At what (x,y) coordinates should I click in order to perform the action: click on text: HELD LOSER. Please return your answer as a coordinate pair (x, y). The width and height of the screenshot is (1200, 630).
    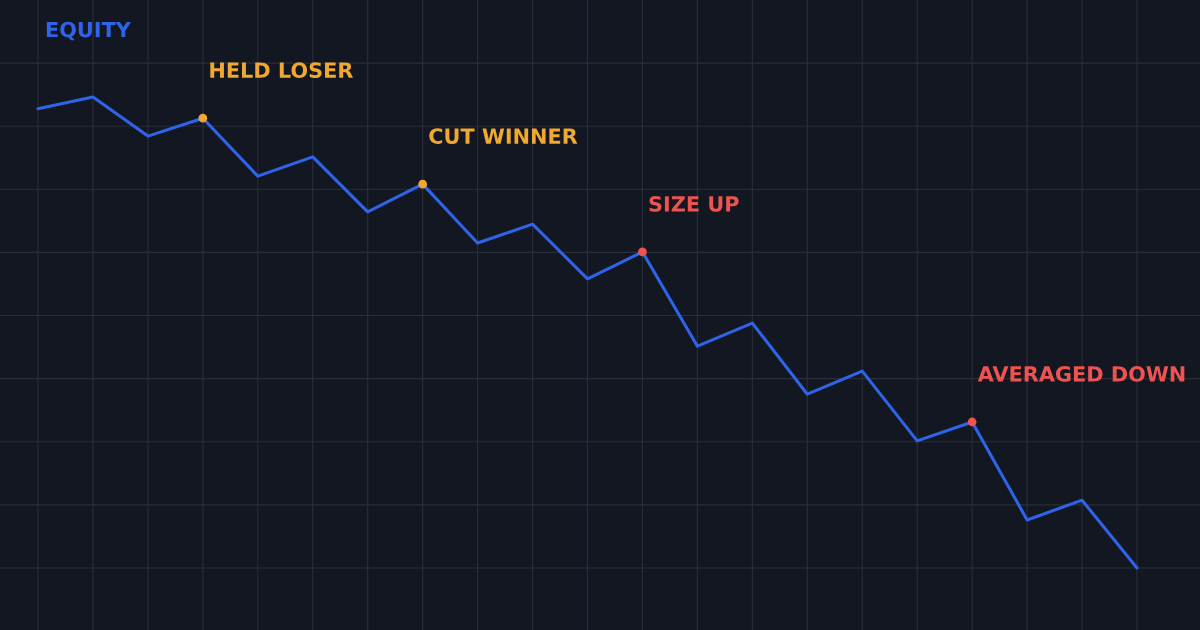
    Looking at the image, I should click on (281, 70).